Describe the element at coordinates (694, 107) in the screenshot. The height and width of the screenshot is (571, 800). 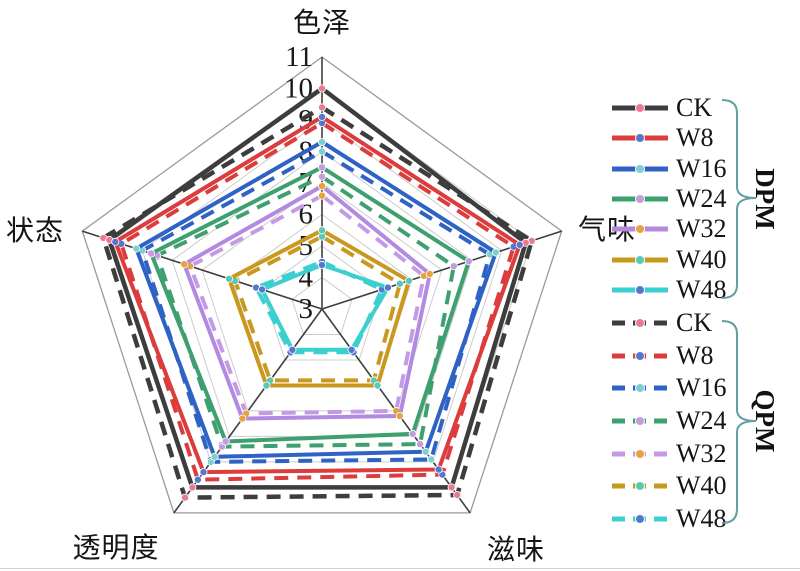
I see `legend-item-label: CK` at that location.